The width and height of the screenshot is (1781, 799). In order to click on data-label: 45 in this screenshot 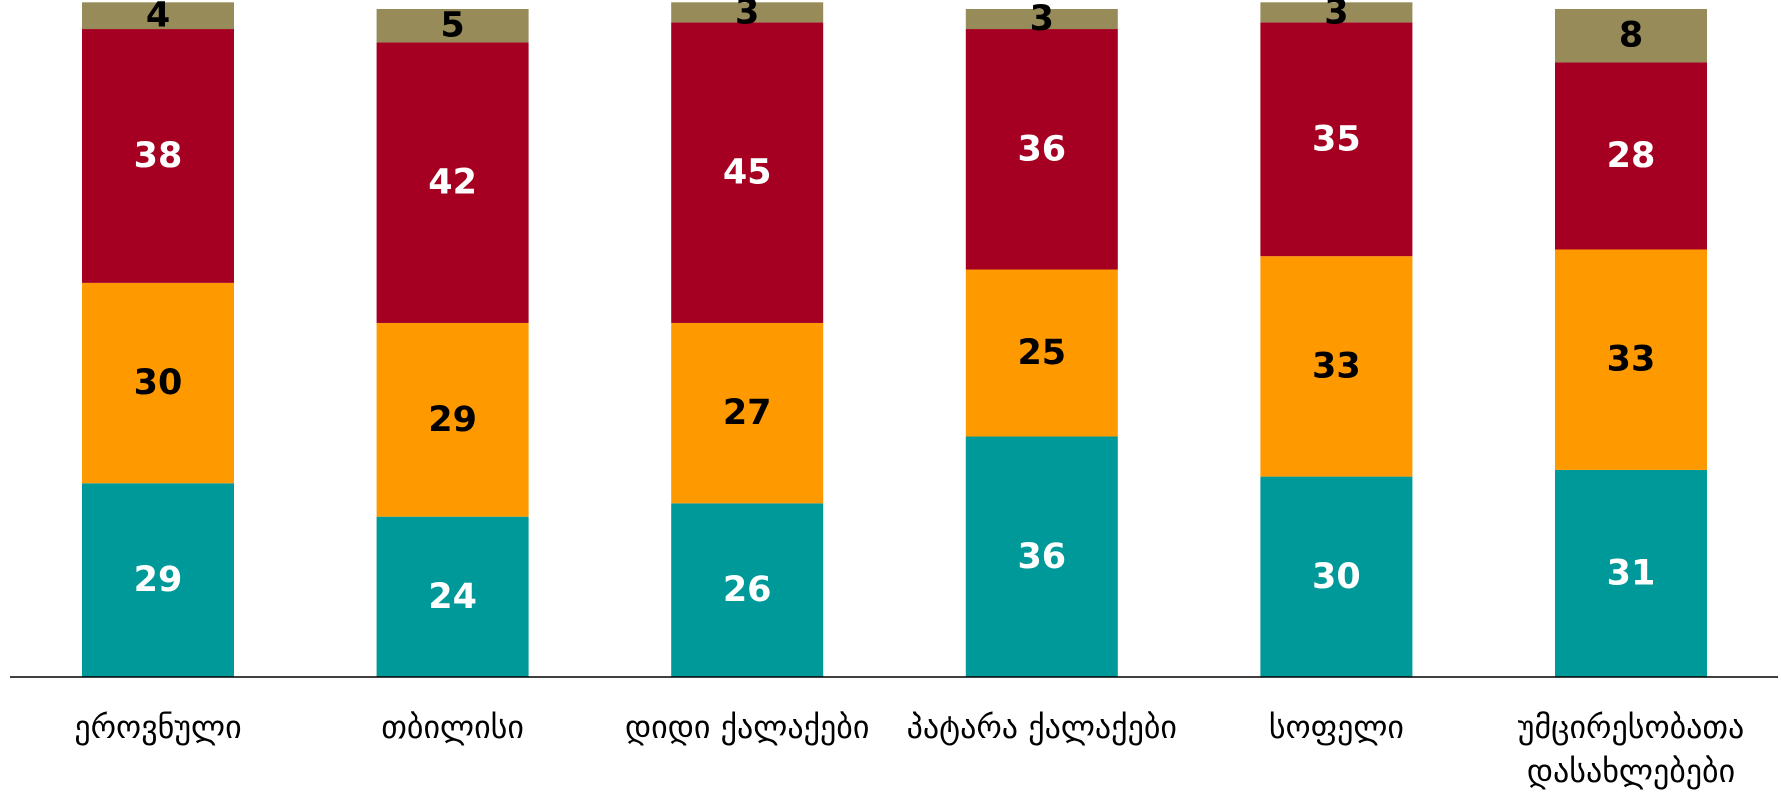, I will do `click(747, 173)`.